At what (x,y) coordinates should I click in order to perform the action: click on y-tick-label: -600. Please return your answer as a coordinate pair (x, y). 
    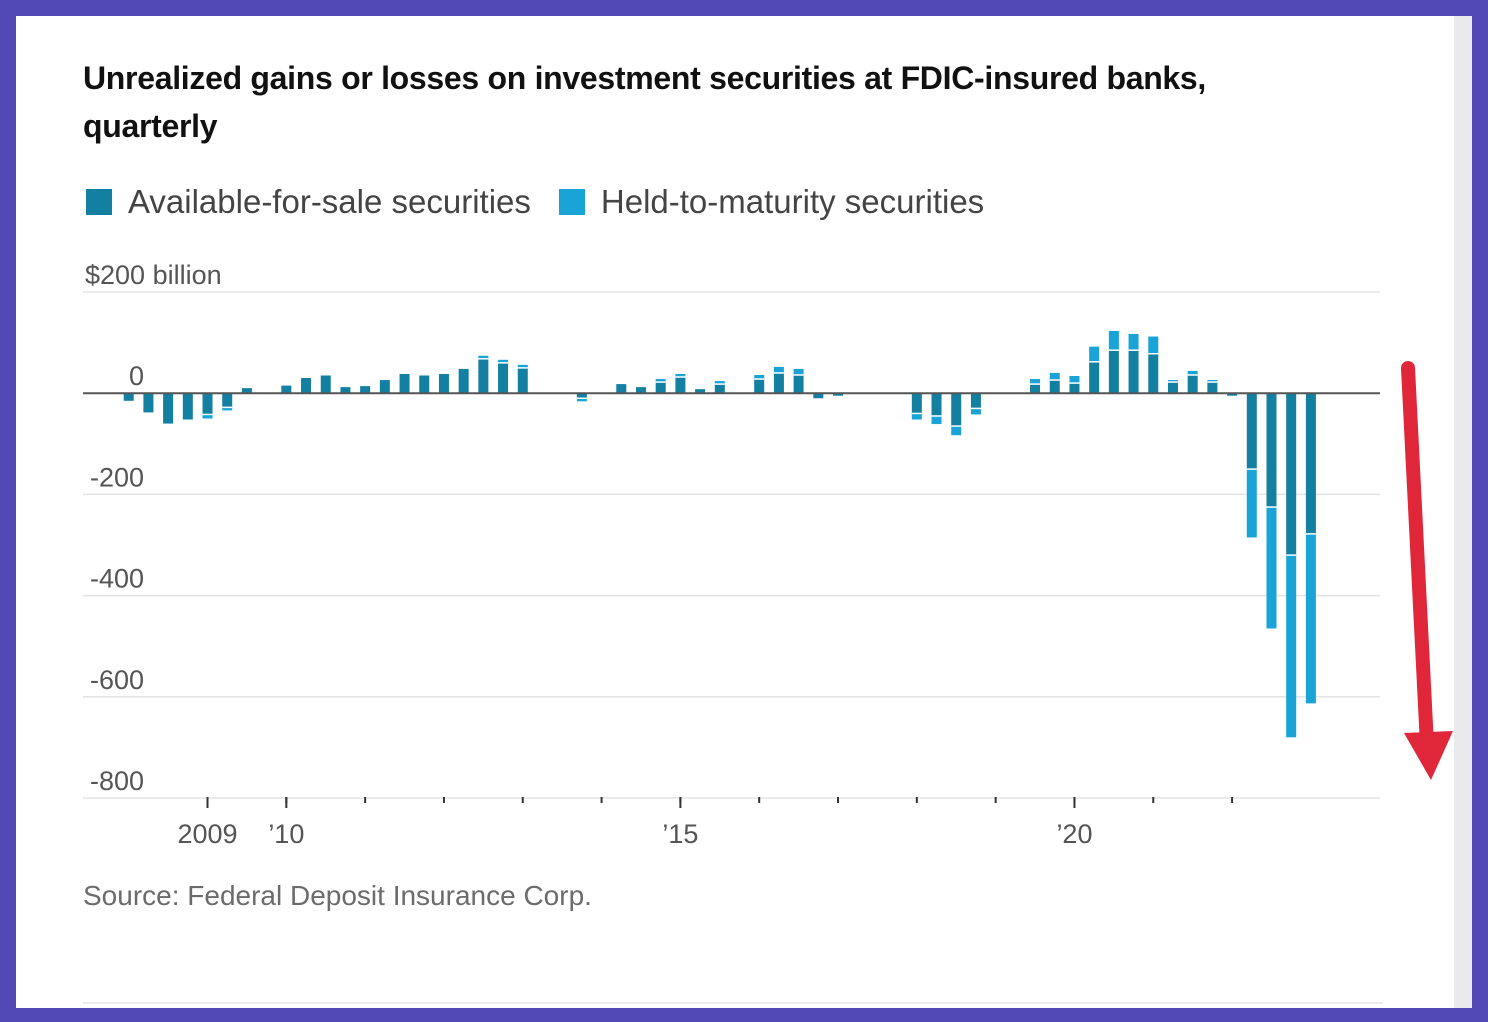
    Looking at the image, I should click on (117, 680).